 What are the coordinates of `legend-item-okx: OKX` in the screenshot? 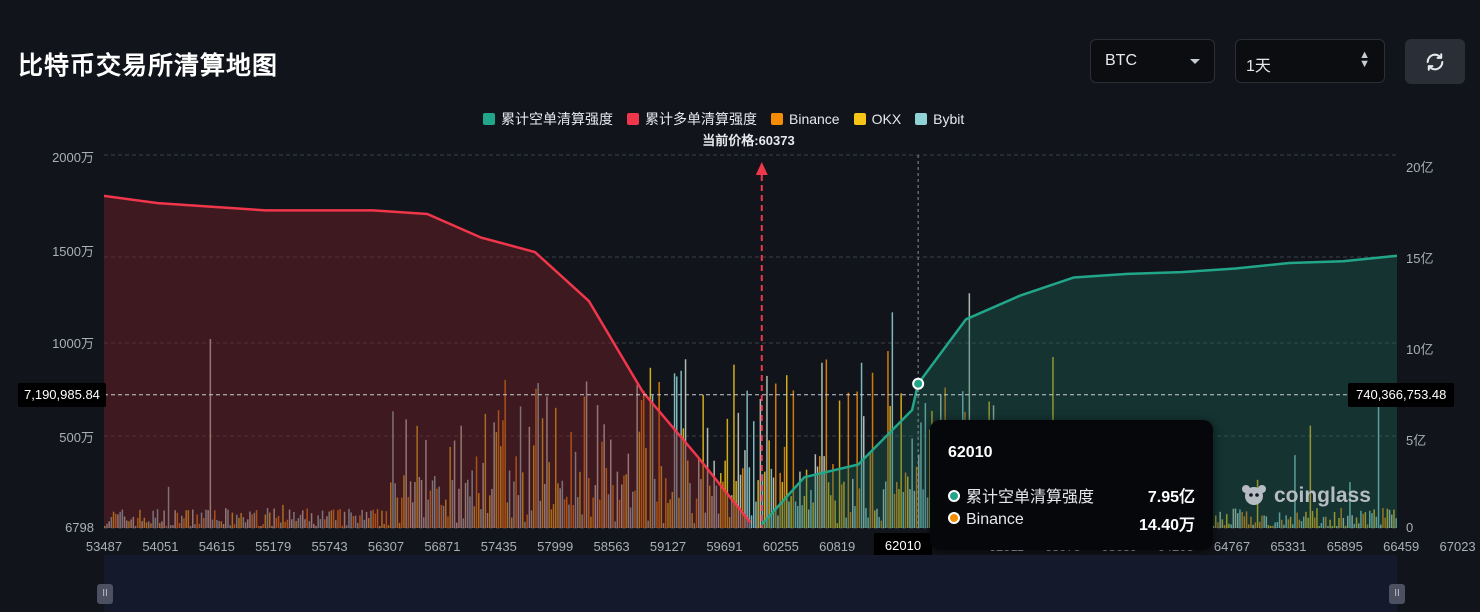 It's located at (877, 119).